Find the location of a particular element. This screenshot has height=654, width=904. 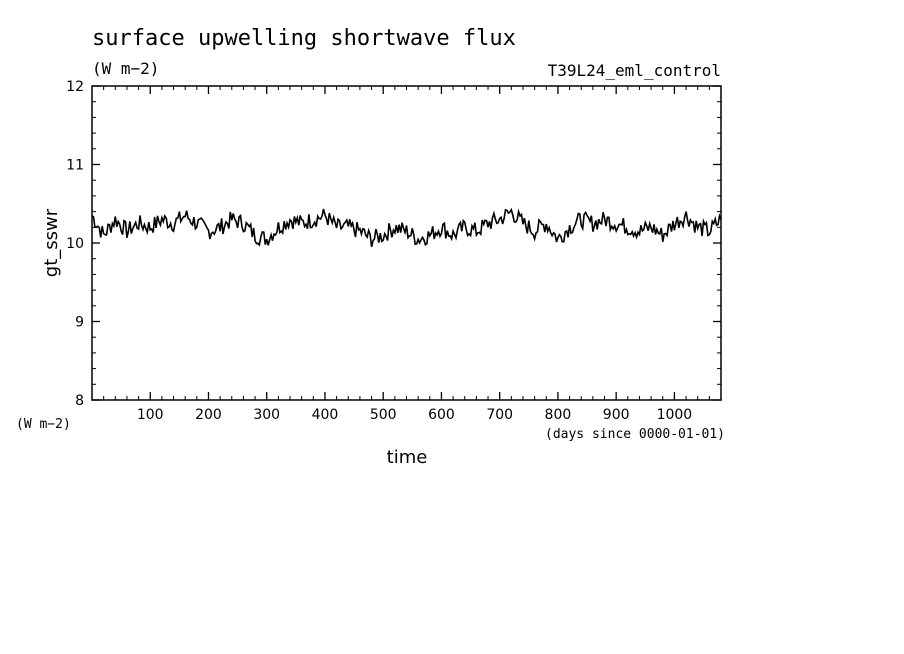

y-tick-label: 8 is located at coordinates (79, 401).